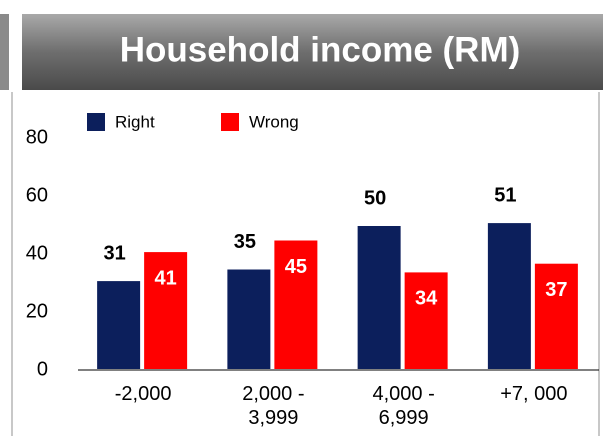 This screenshot has height=436, width=603. Describe the element at coordinates (403, 406) in the screenshot. I see `x-tick-label: 4,000 -6,999` at that location.